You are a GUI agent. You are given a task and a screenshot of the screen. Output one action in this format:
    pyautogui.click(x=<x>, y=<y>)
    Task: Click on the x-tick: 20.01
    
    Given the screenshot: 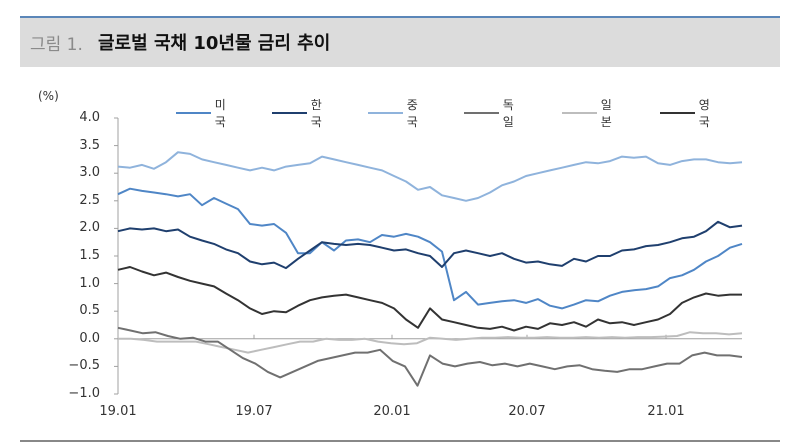 What is the action you would take?
    pyautogui.click(x=392, y=411)
    